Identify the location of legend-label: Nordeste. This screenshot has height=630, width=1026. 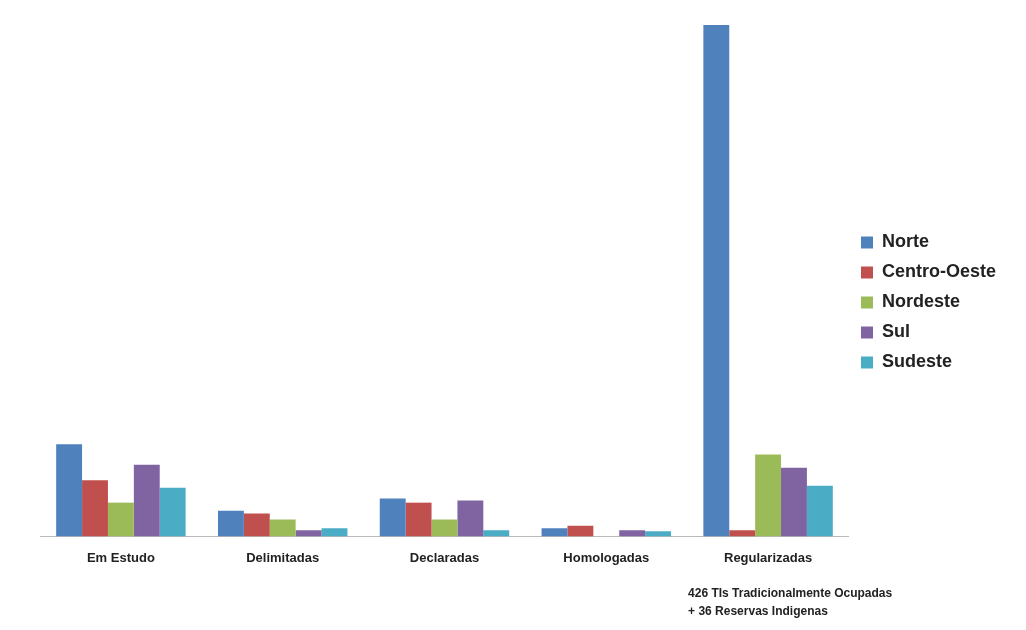
(921, 301).